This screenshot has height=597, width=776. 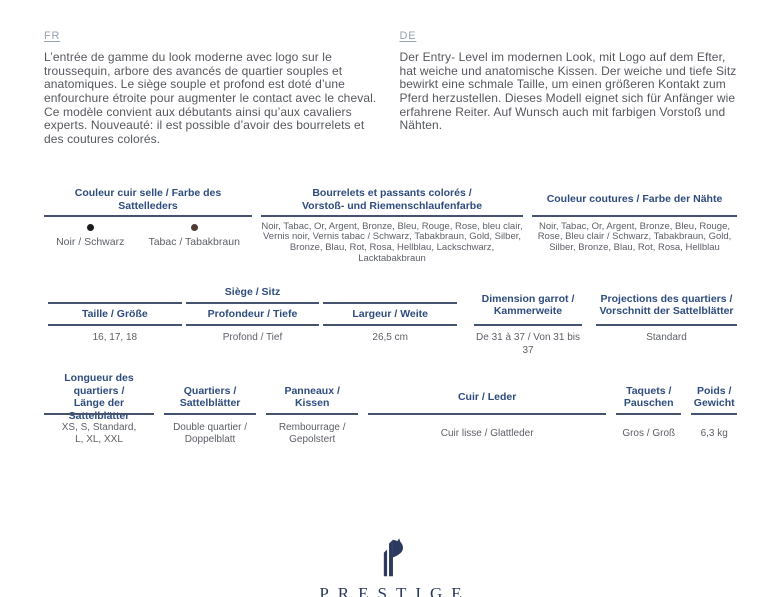 What do you see at coordinates (528, 305) in the screenshot?
I see `gullet-header: Dimension garrot / Kammerweite` at bounding box center [528, 305].